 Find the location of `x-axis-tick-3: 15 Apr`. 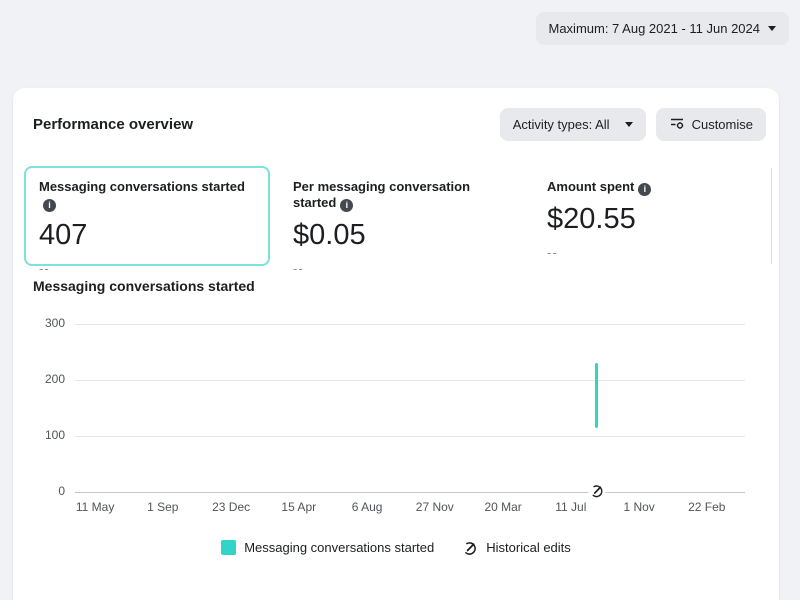

x-axis-tick-3: 15 Apr is located at coordinates (299, 507).